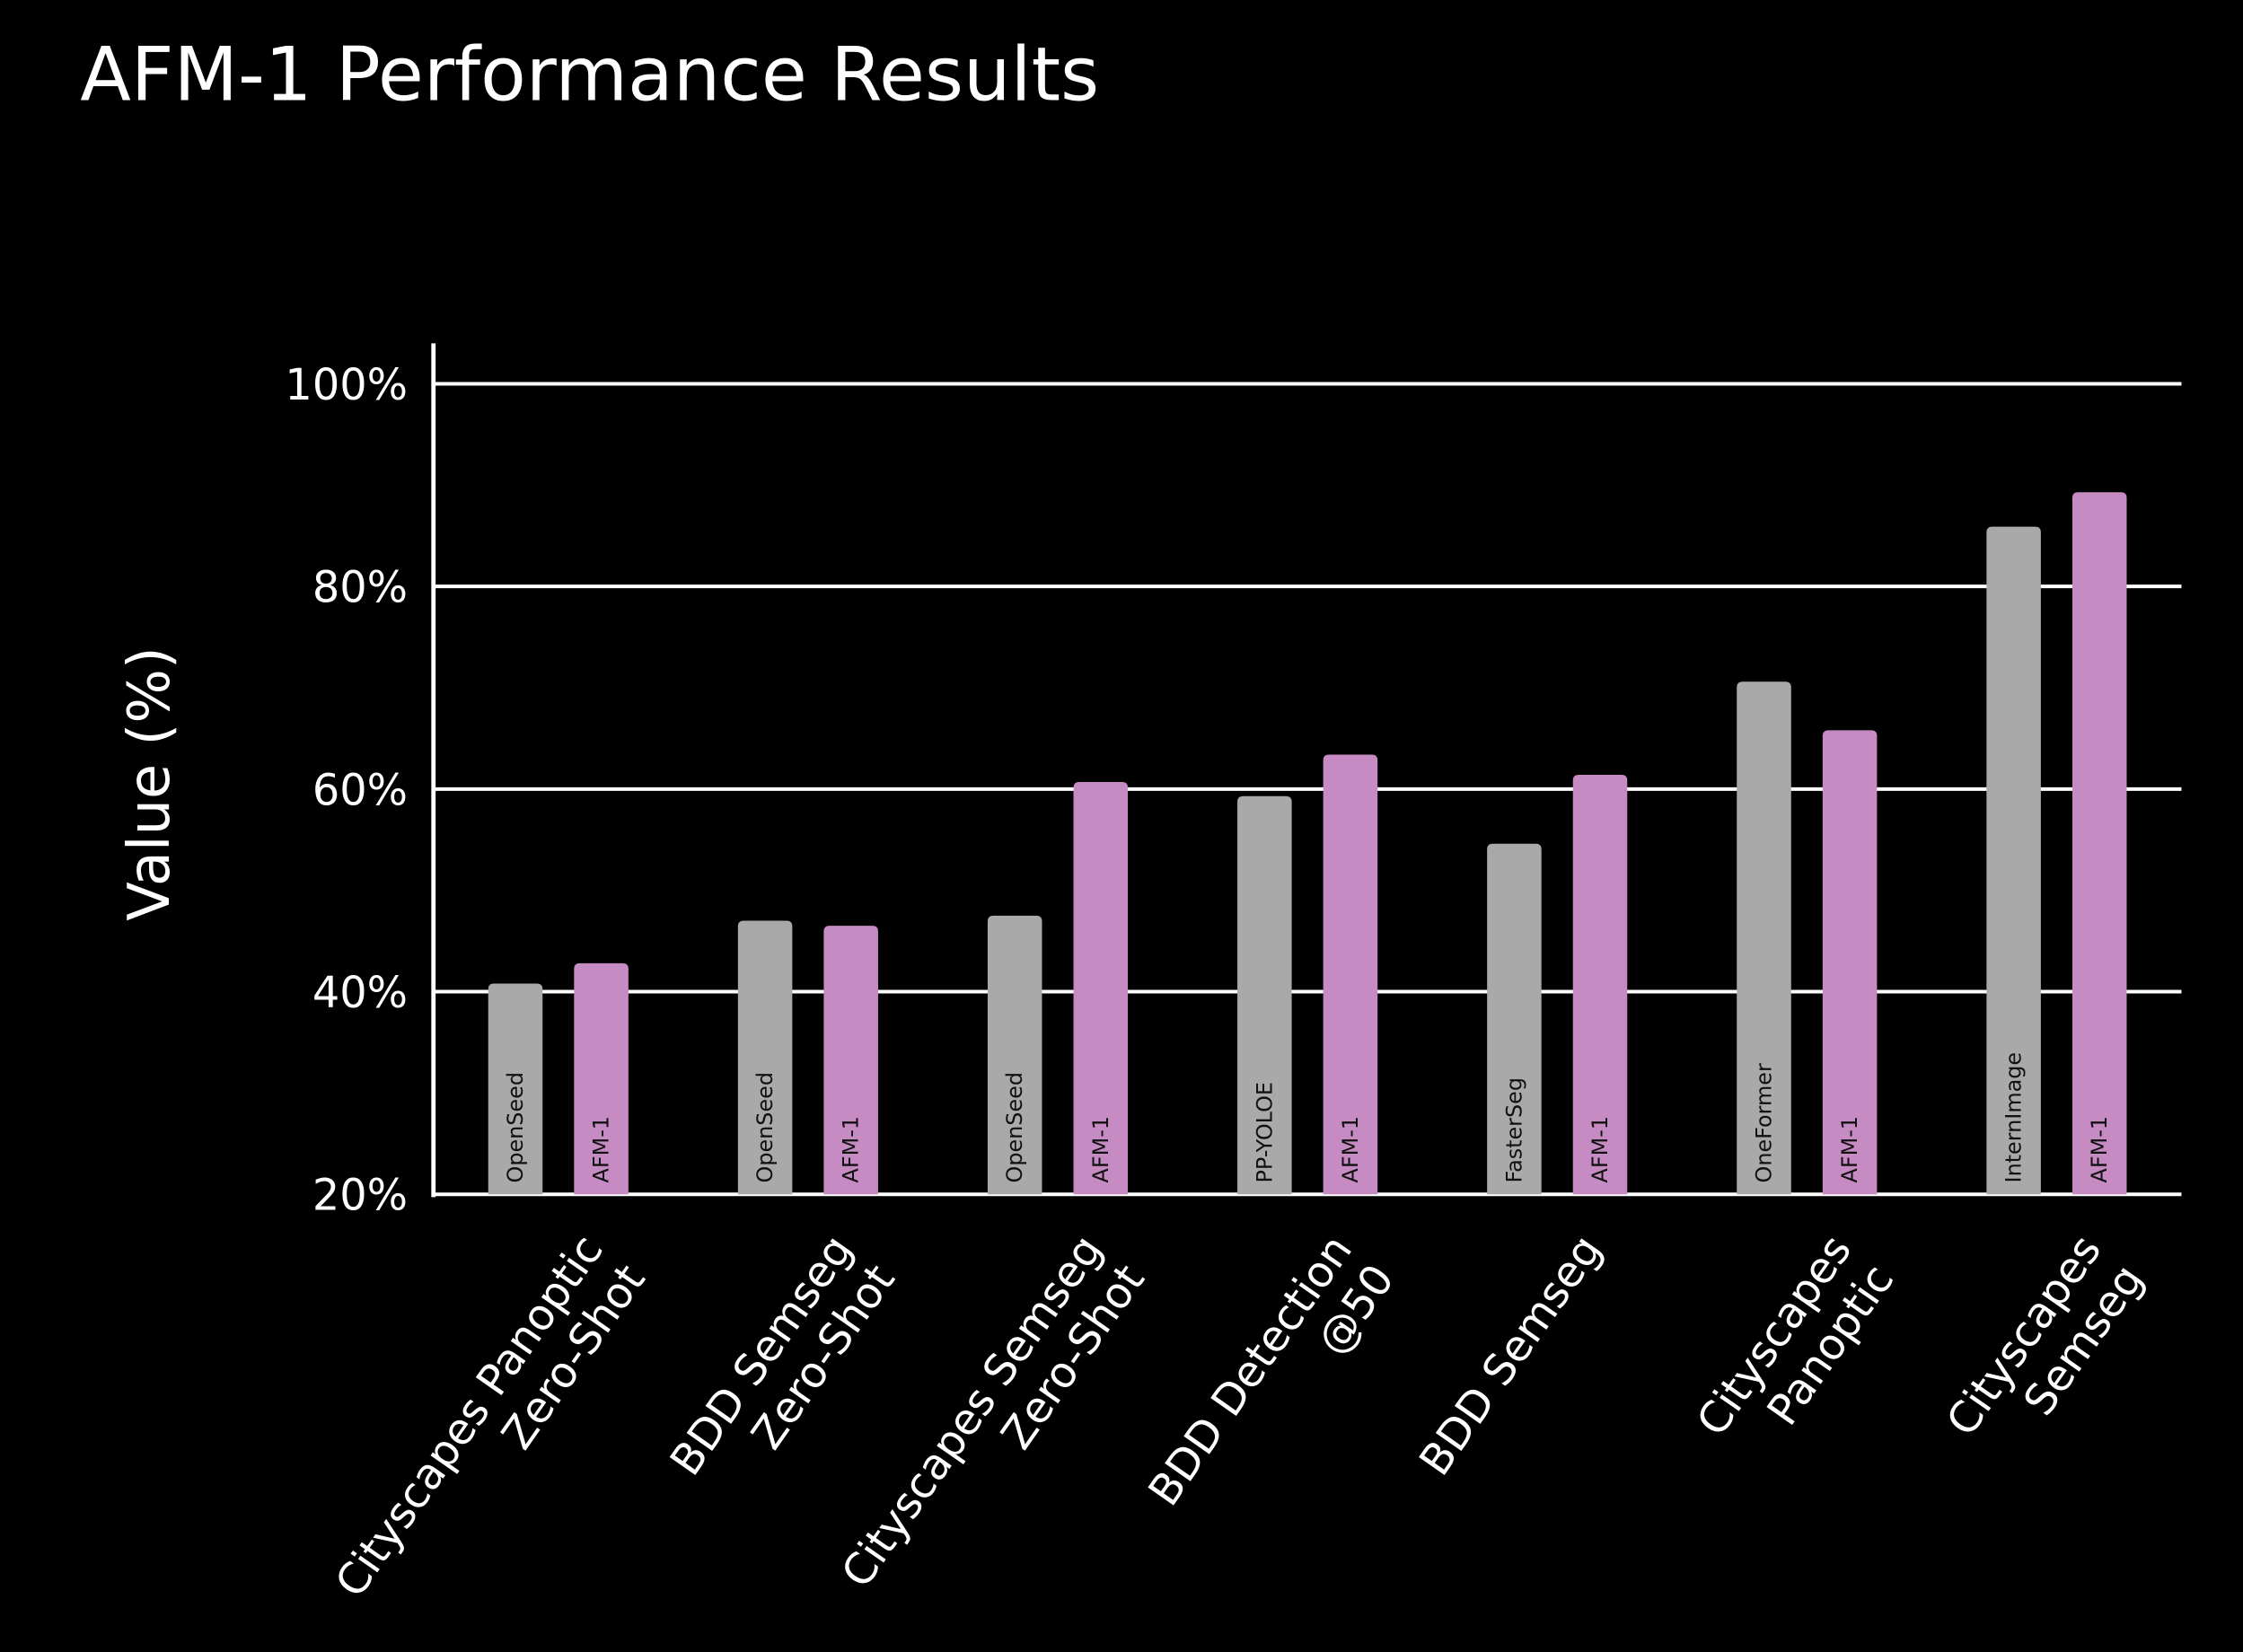  Describe the element at coordinates (360, 588) in the screenshot. I see `y-tick-label: 80%` at that location.